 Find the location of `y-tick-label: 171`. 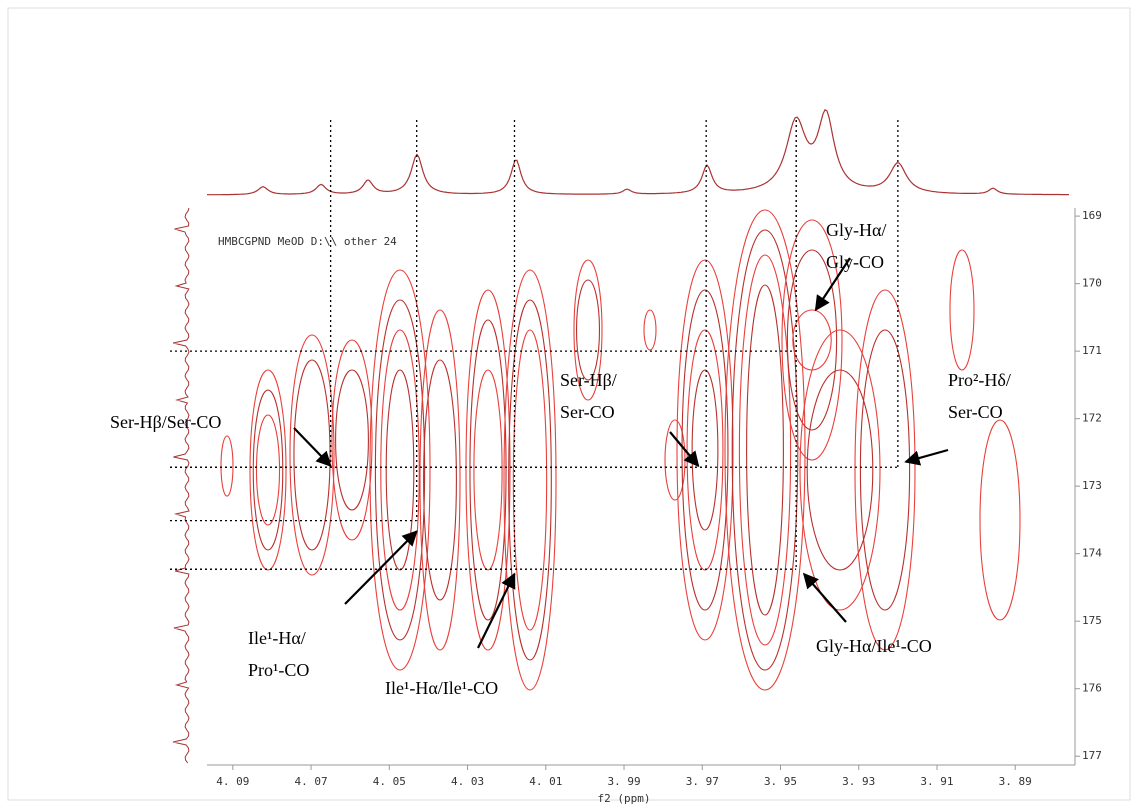

y-tick-label: 171 is located at coordinates (1092, 350).